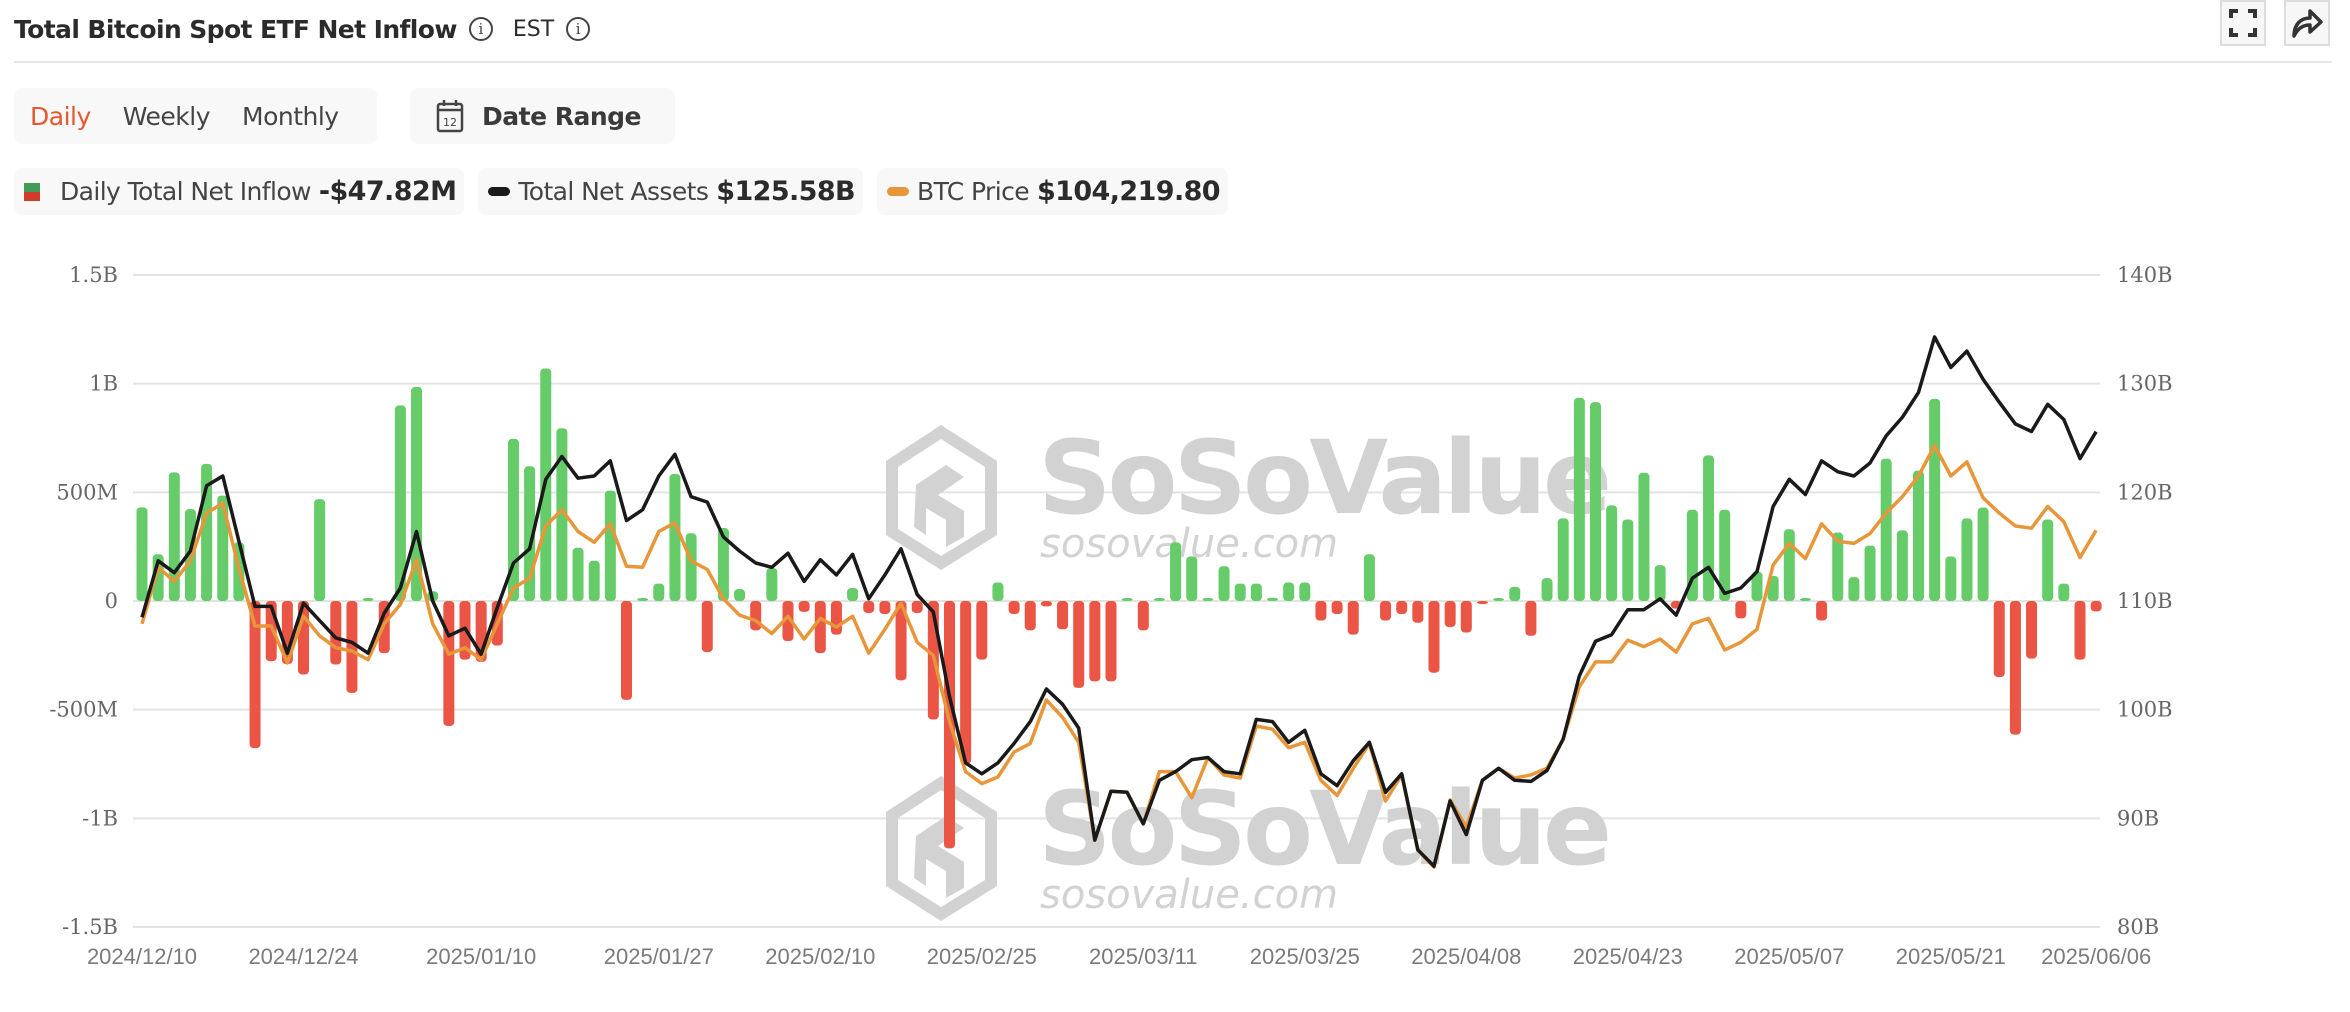 The image size is (2350, 1012). What do you see at coordinates (1052, 191) in the screenshot?
I see `legend-item-btc-price: BTC Price $104,219.80` at bounding box center [1052, 191].